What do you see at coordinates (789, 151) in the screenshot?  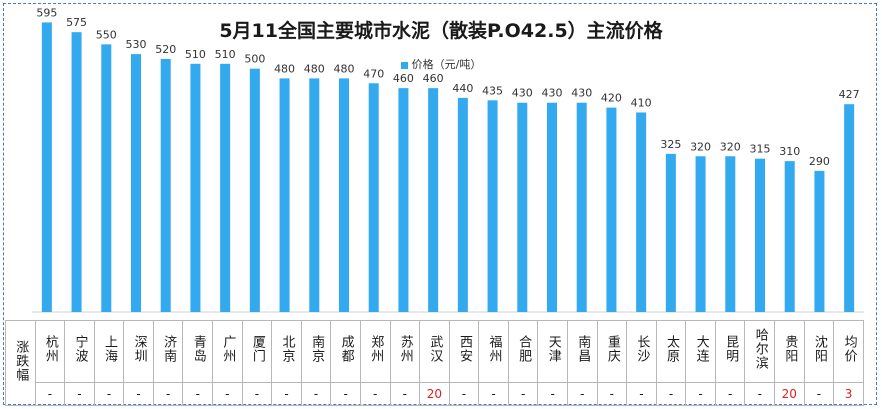 I see `data-label-25: 310` at bounding box center [789, 151].